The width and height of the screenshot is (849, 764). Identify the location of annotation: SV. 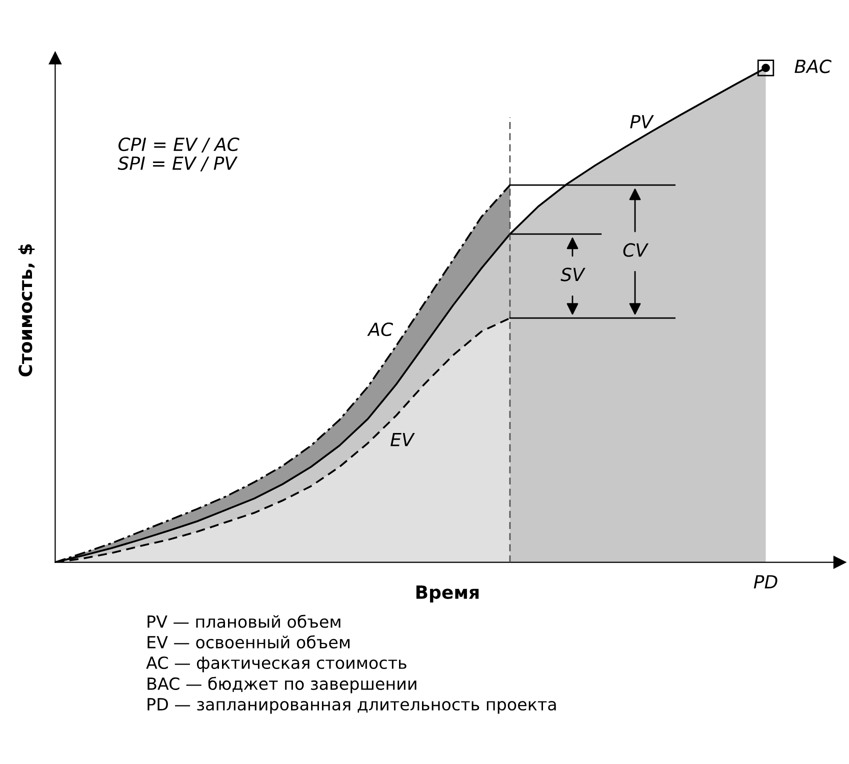
(573, 275).